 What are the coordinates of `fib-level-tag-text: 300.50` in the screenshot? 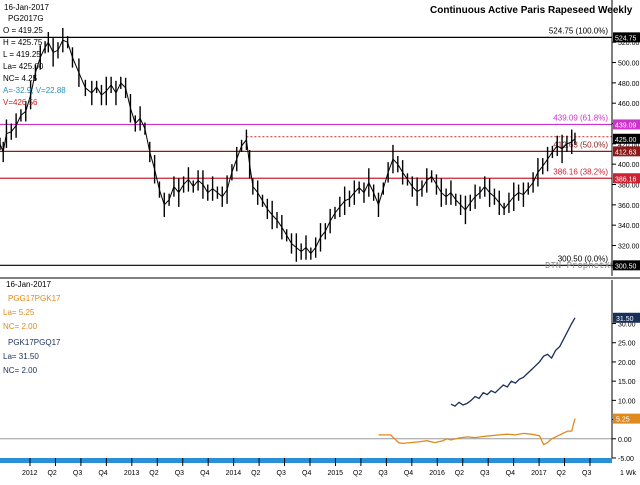 It's located at (626, 266).